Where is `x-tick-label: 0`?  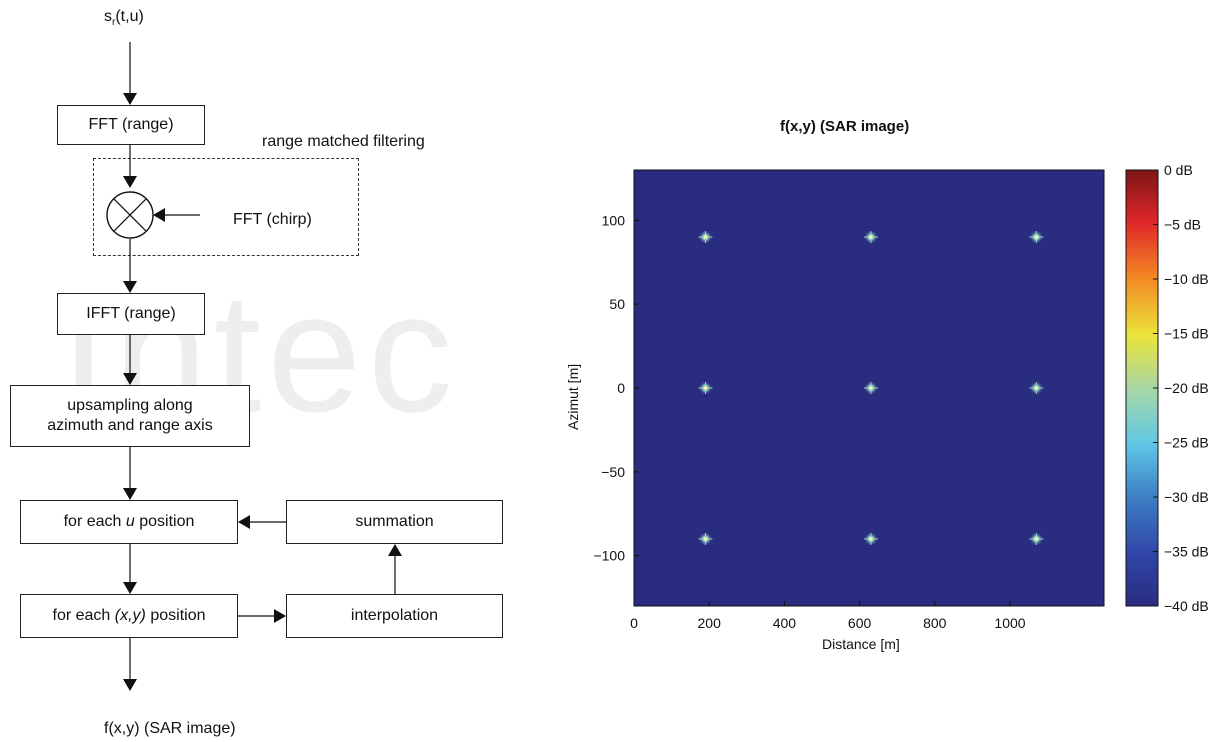
x-tick-label: 0 is located at coordinates (634, 623).